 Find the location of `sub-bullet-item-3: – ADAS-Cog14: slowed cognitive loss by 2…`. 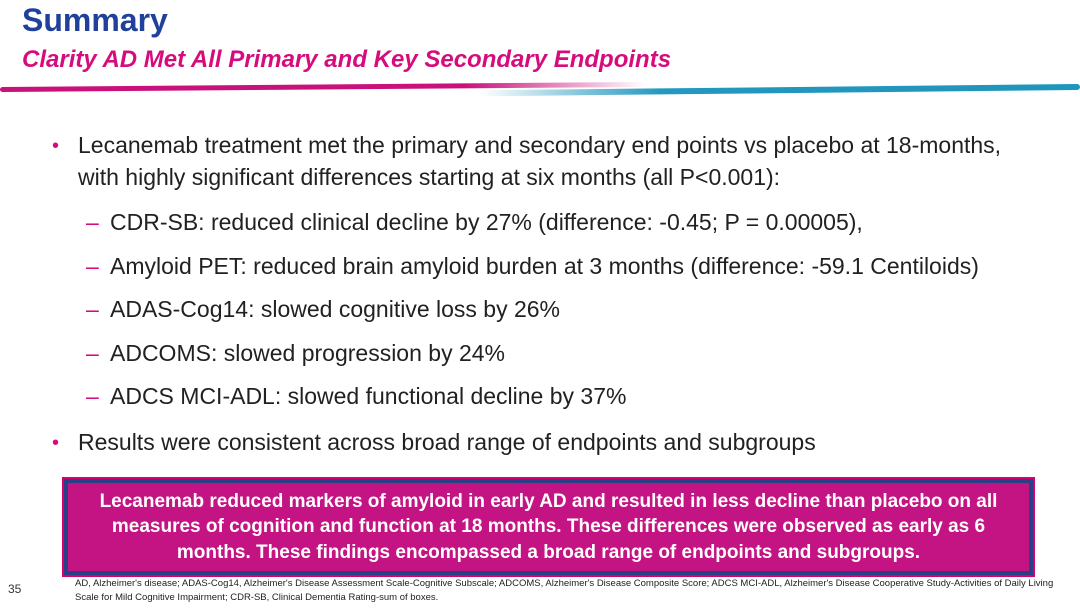

sub-bullet-item-3: – ADAS-Cog14: slowed cognitive loss by 2… is located at coordinates (565, 309).